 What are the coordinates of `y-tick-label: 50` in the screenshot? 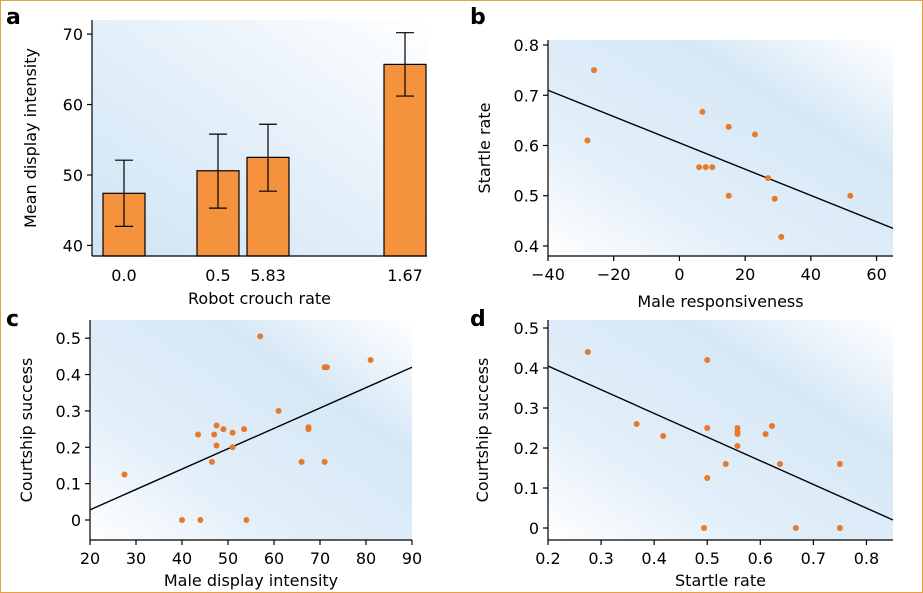 It's located at (73, 175).